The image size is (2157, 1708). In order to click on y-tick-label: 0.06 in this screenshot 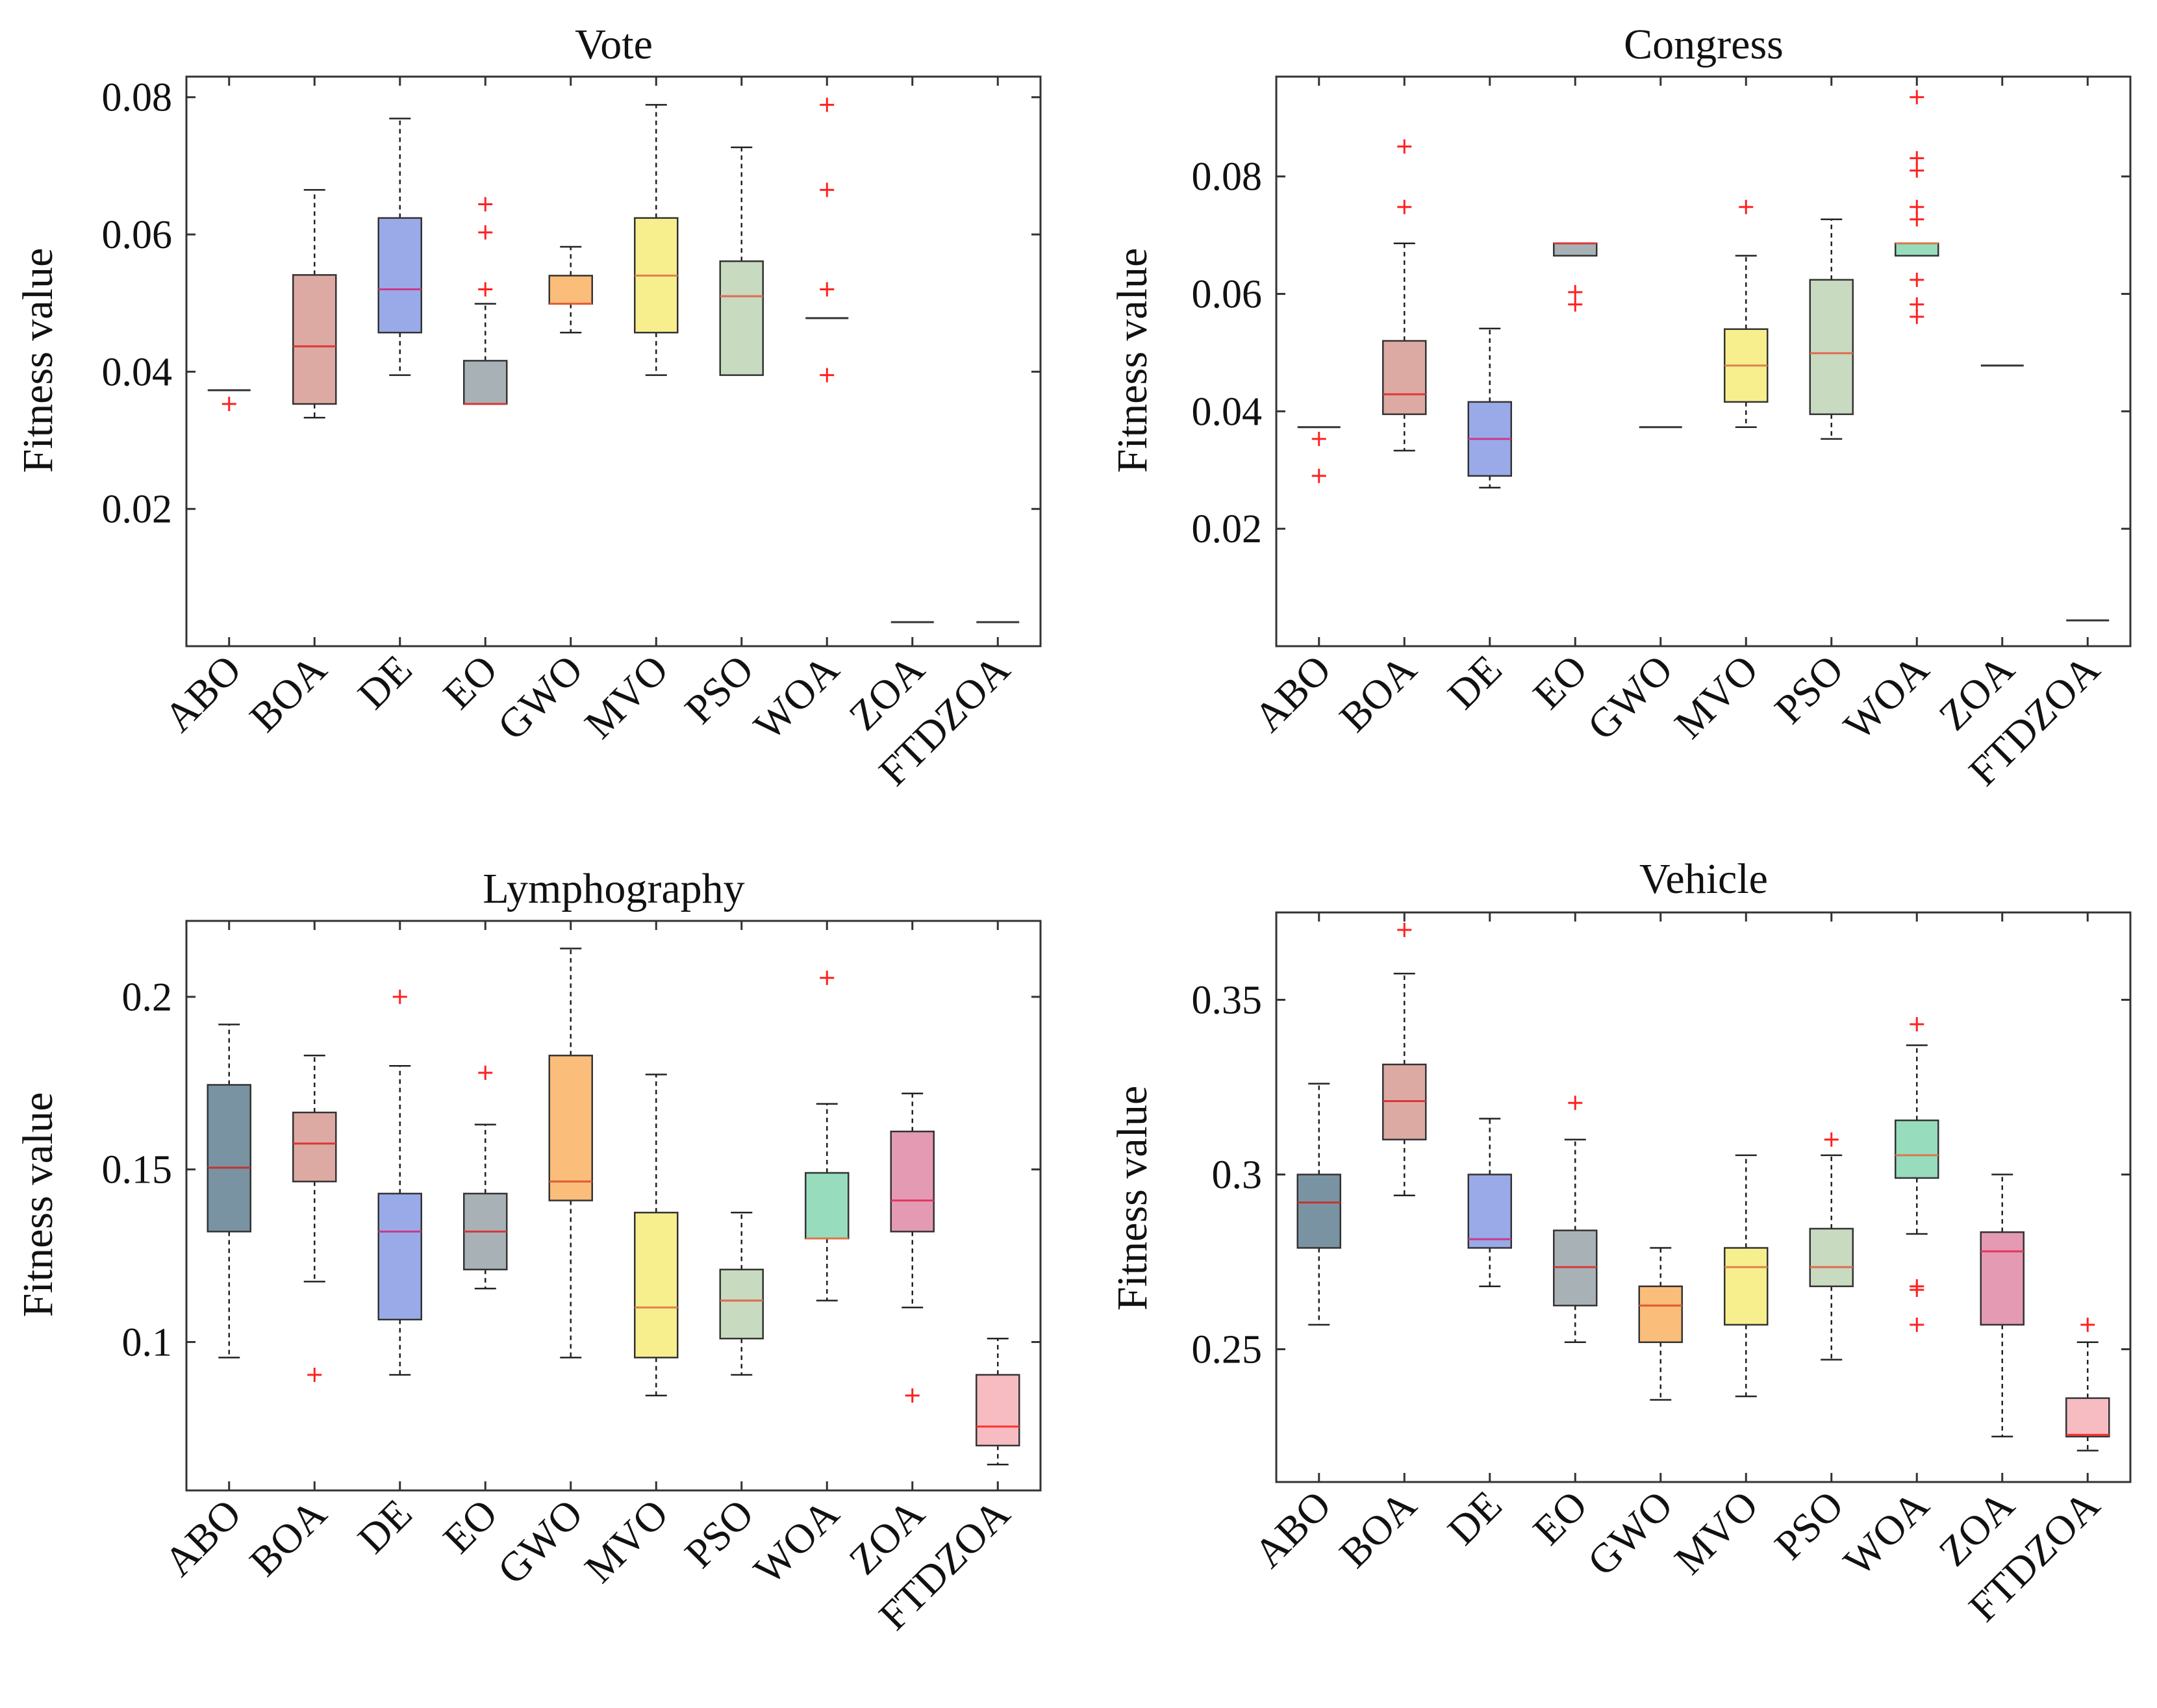, I will do `click(1228, 295)`.